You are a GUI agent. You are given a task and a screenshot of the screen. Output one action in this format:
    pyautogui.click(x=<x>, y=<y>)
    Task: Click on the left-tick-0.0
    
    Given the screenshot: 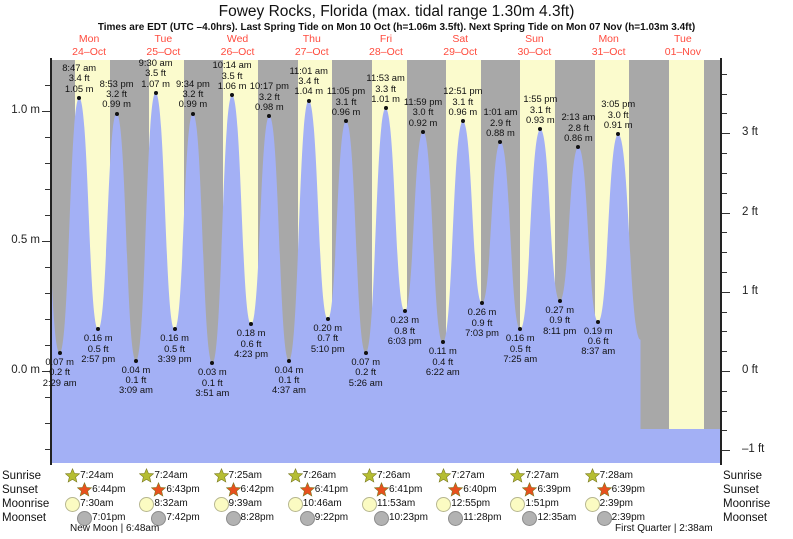 What is the action you would take?
    pyautogui.click(x=46, y=371)
    